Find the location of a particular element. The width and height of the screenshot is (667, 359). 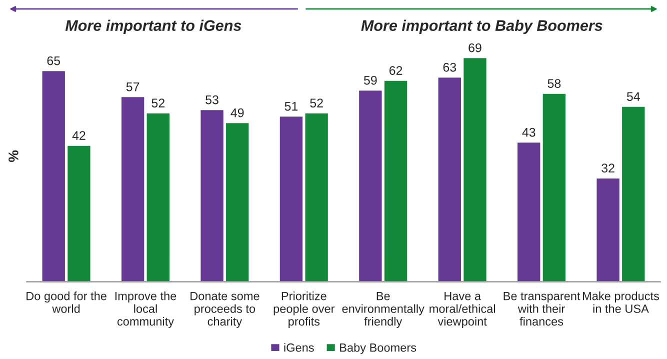

data-label: 58 is located at coordinates (554, 83).